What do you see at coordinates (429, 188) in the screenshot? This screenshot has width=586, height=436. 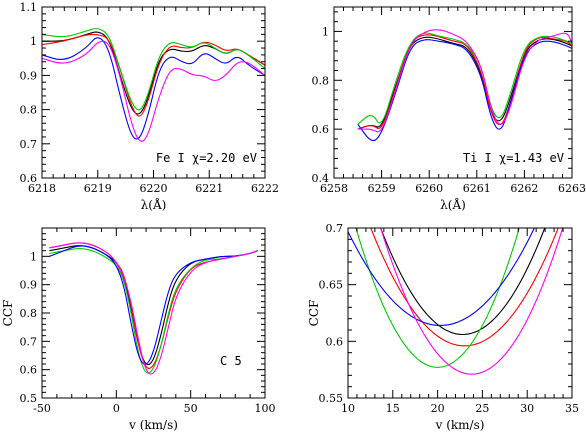 I see `x-tick-label: 6260` at bounding box center [429, 188].